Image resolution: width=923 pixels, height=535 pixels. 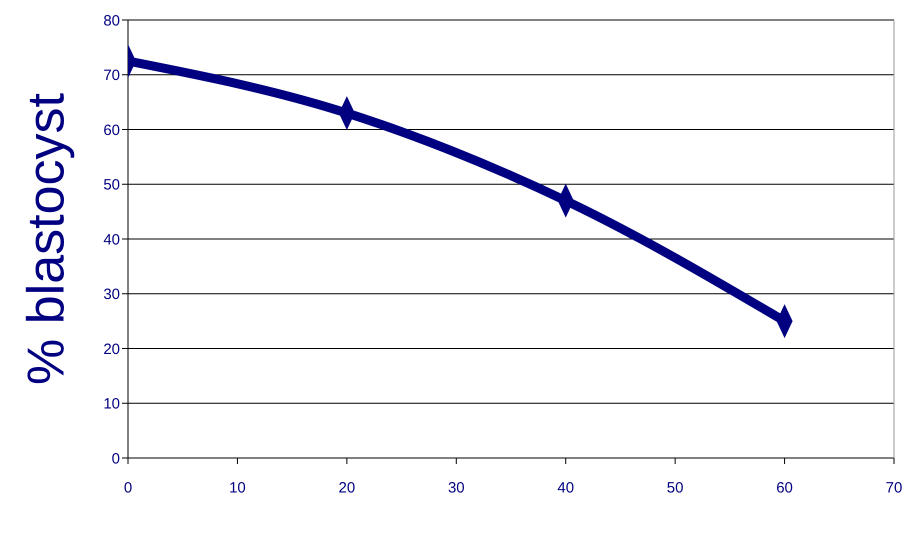 What do you see at coordinates (128, 488) in the screenshot?
I see `x-tick-label: 0` at bounding box center [128, 488].